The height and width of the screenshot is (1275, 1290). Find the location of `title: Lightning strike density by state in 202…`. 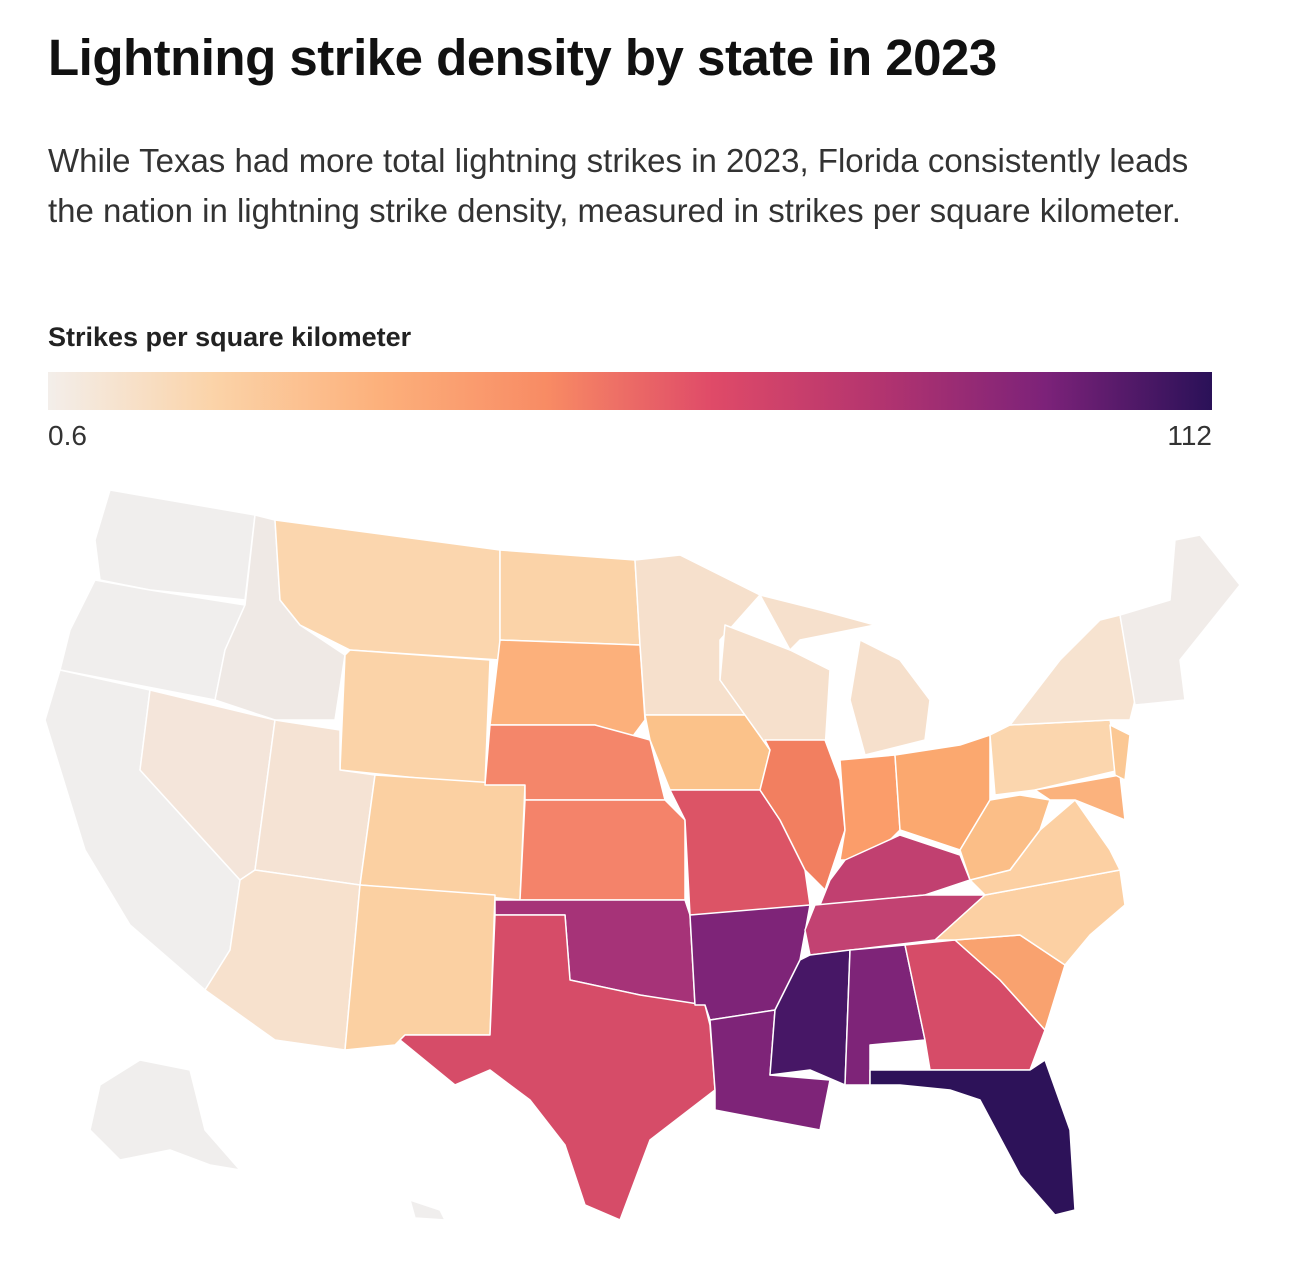

title: Lightning strike density by state in 202… is located at coordinates (522, 57).